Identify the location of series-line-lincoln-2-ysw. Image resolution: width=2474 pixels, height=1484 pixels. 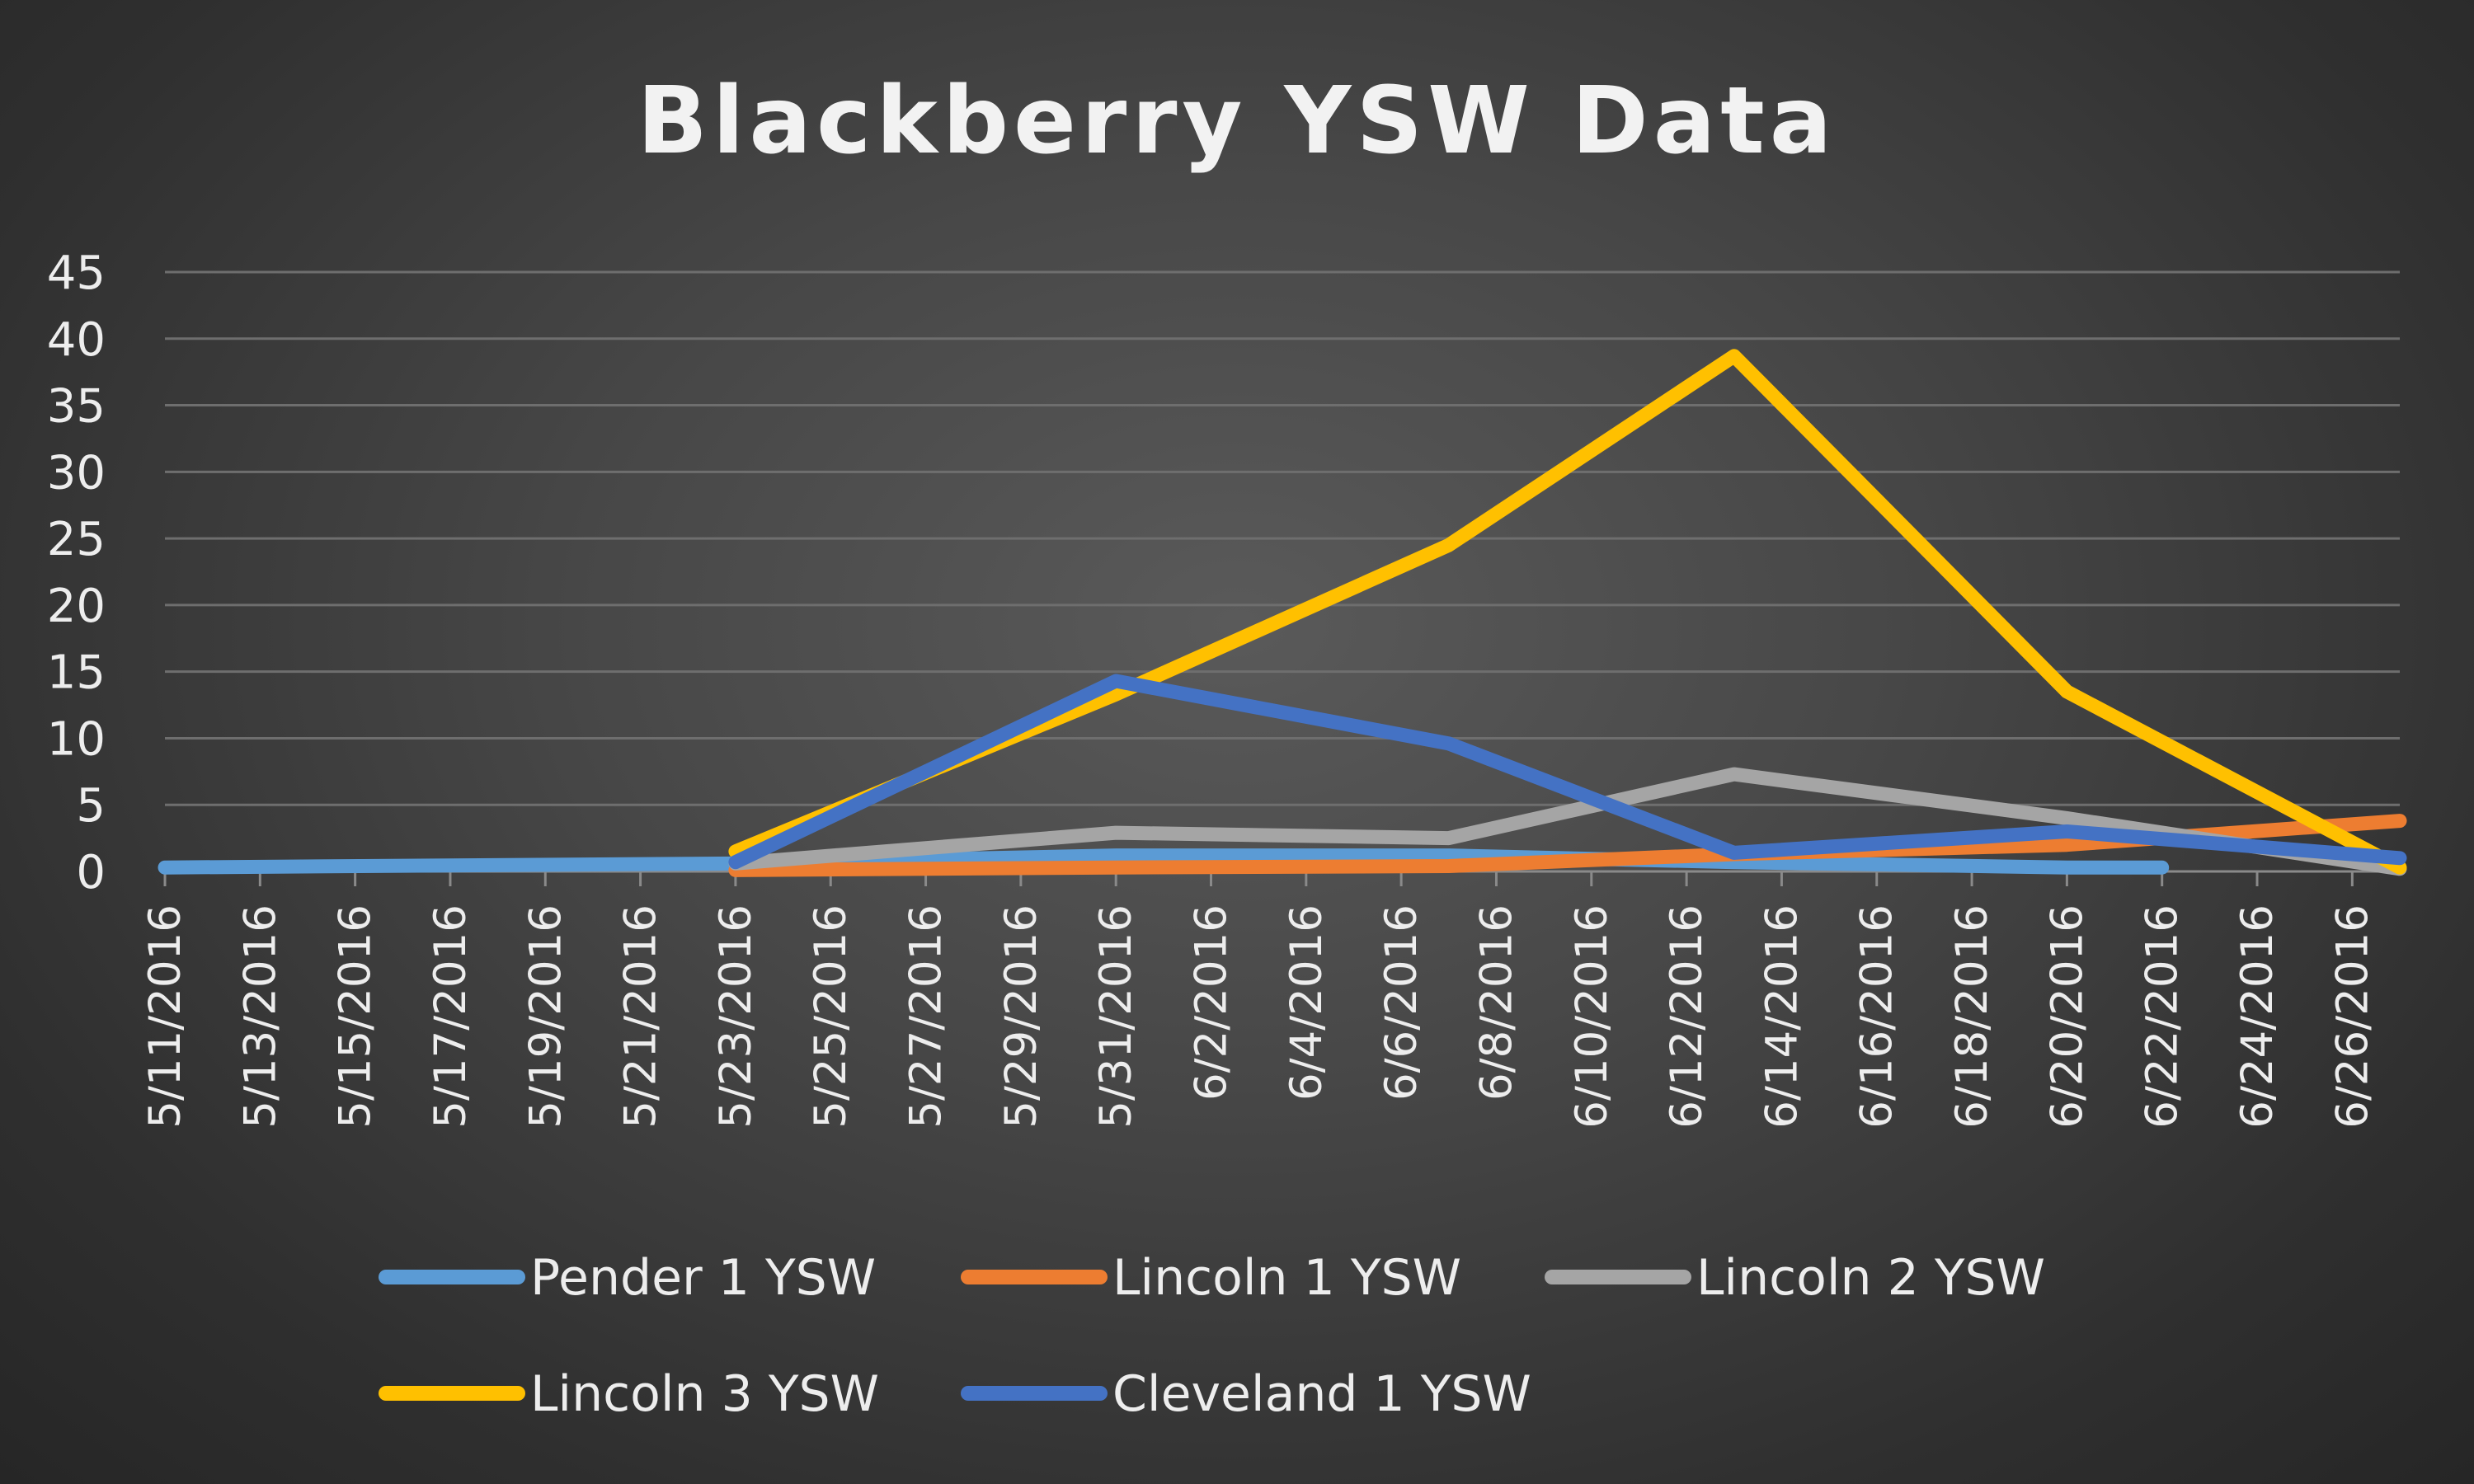
(1567, 821).